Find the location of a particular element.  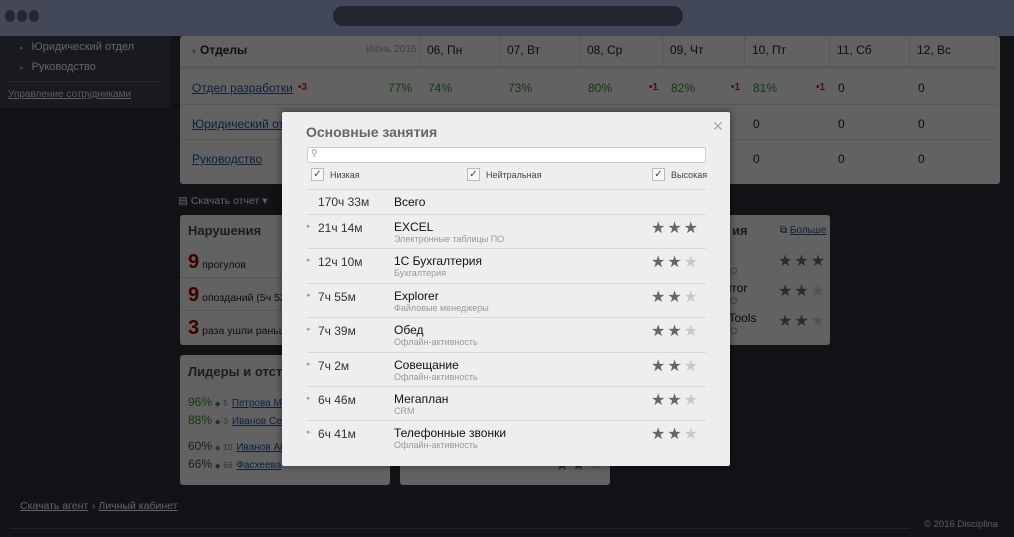

activity-row: ▸ 7ч 2м Совещание Офлайн-активность ★★★ is located at coordinates (506, 368).